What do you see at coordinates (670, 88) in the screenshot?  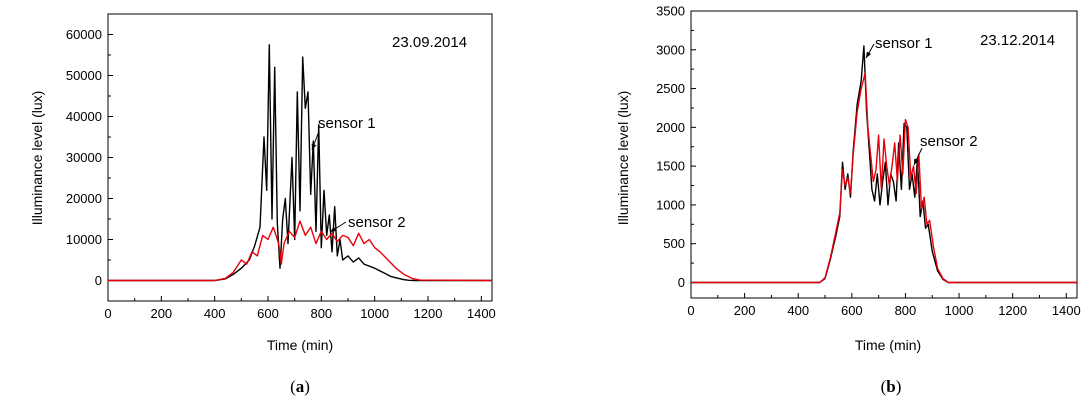 I see `y-tick-label: 2500` at bounding box center [670, 88].